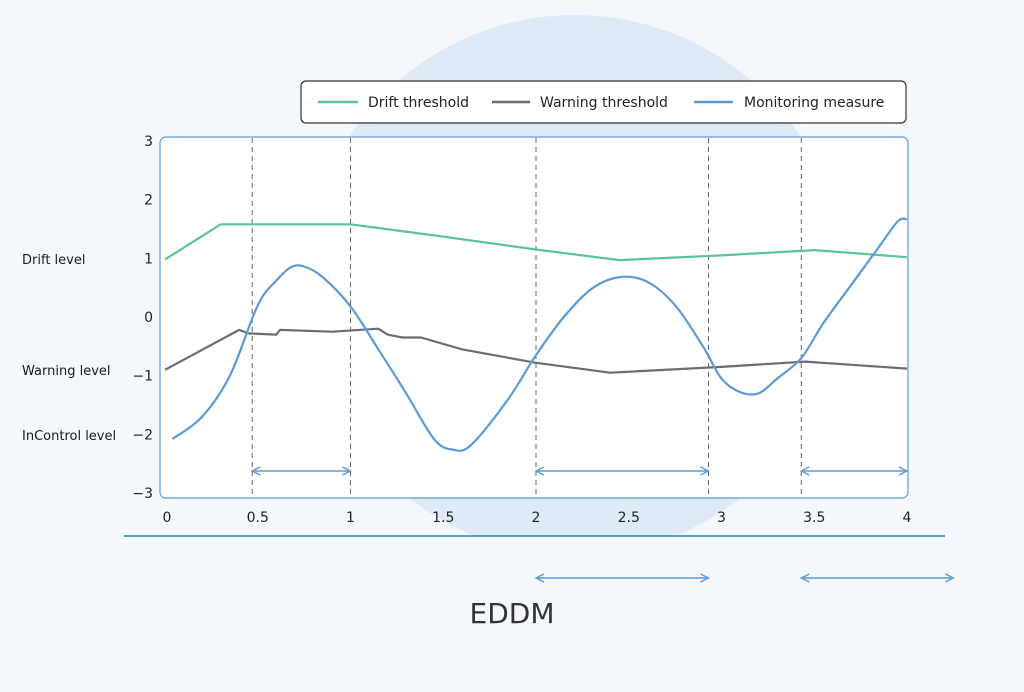 The height and width of the screenshot is (692, 1024). Describe the element at coordinates (167, 518) in the screenshot. I see `x-tick-label: 0` at that location.